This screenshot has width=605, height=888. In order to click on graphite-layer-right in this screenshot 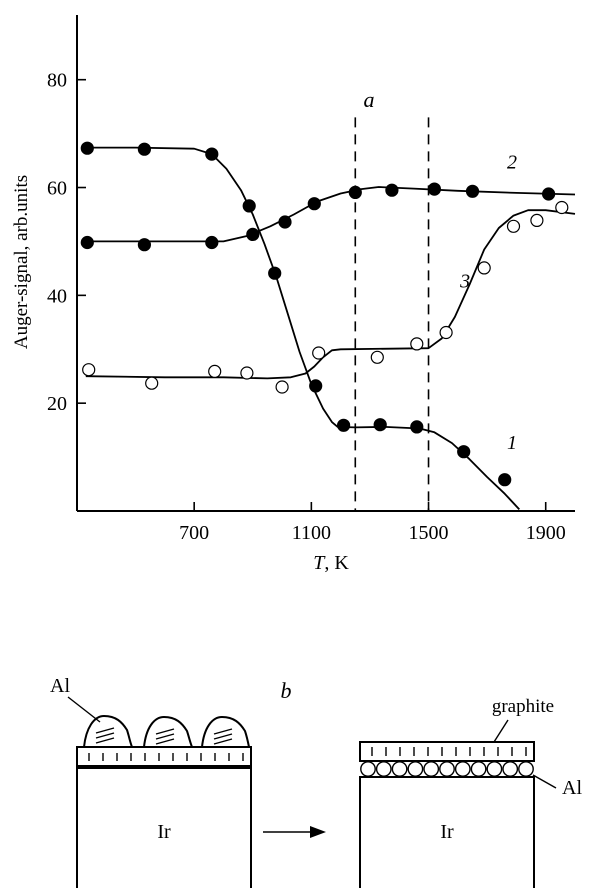, I will do `click(447, 751)`.